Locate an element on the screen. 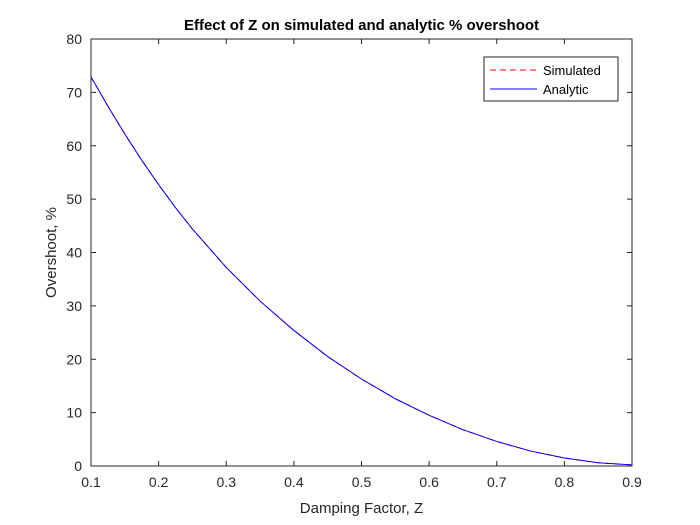 This screenshot has height=525, width=700. y-tick-label: 60 is located at coordinates (74, 146).